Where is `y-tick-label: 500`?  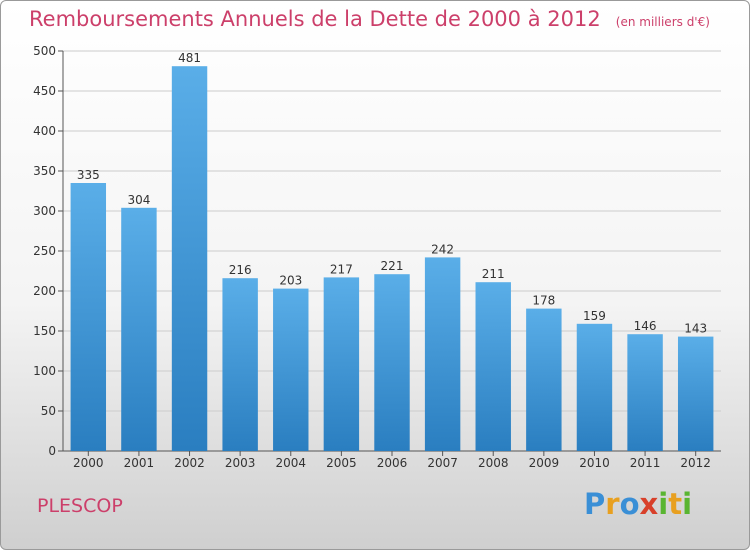 y-tick-label: 500 is located at coordinates (44, 51).